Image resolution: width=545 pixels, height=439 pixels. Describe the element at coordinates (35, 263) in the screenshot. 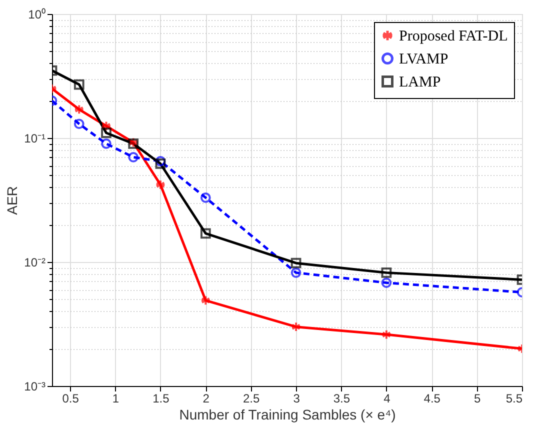

I see `y-tick-label: 10⁻²` at that location.